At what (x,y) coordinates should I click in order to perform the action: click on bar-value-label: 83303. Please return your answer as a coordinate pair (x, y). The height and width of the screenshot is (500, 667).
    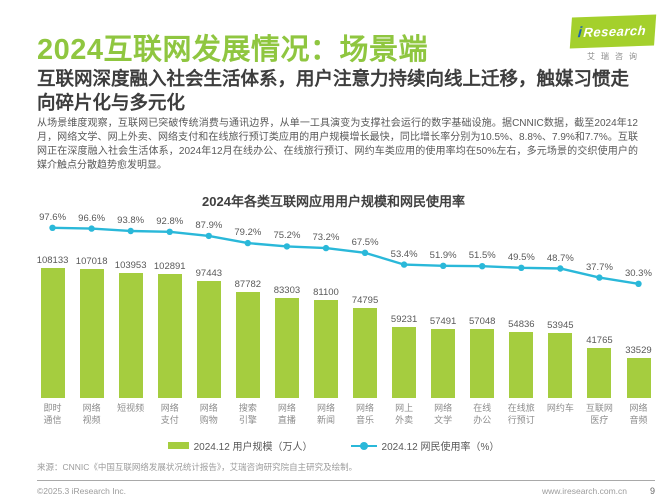
    Looking at the image, I should click on (287, 290).